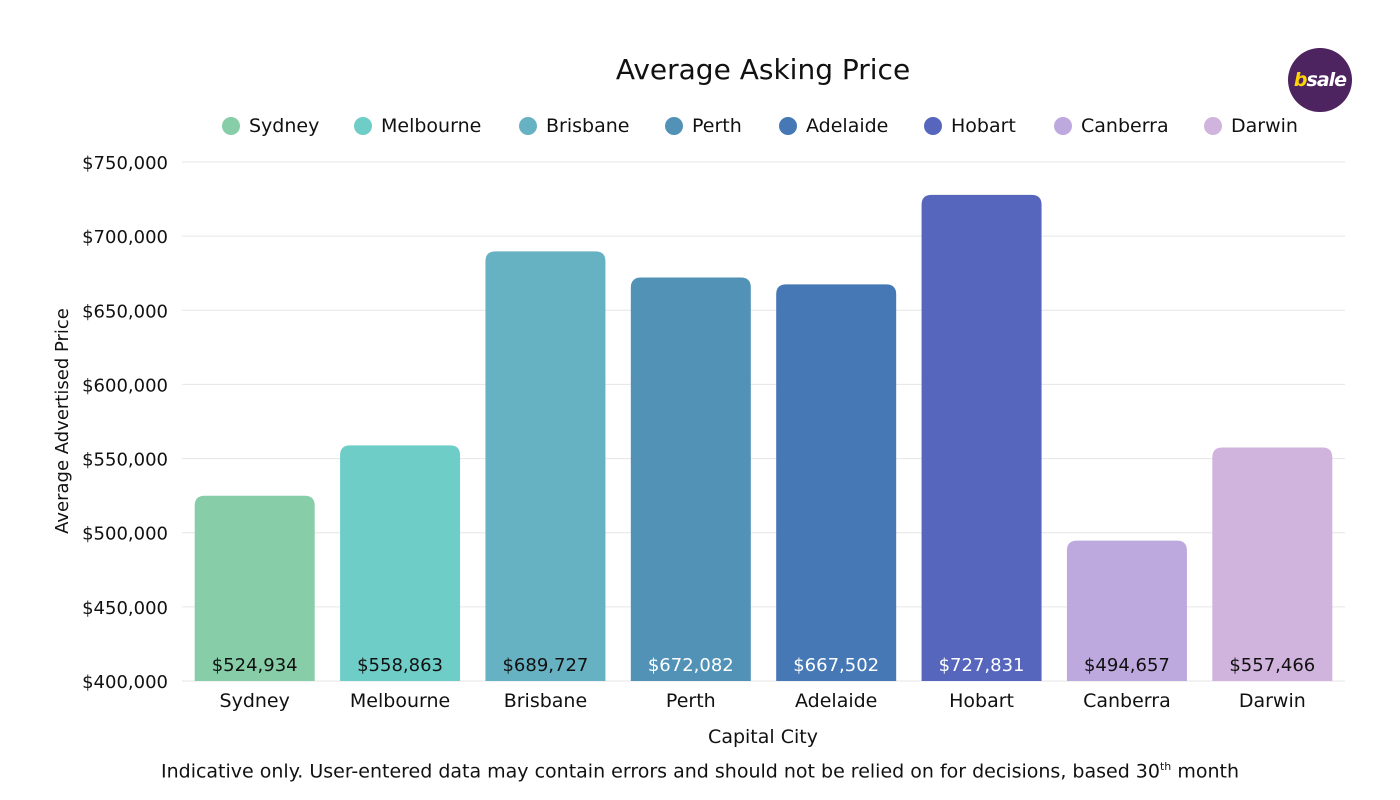 The height and width of the screenshot is (800, 1400). Describe the element at coordinates (1272, 701) in the screenshot. I see `x-tick-label: Darwin` at that location.